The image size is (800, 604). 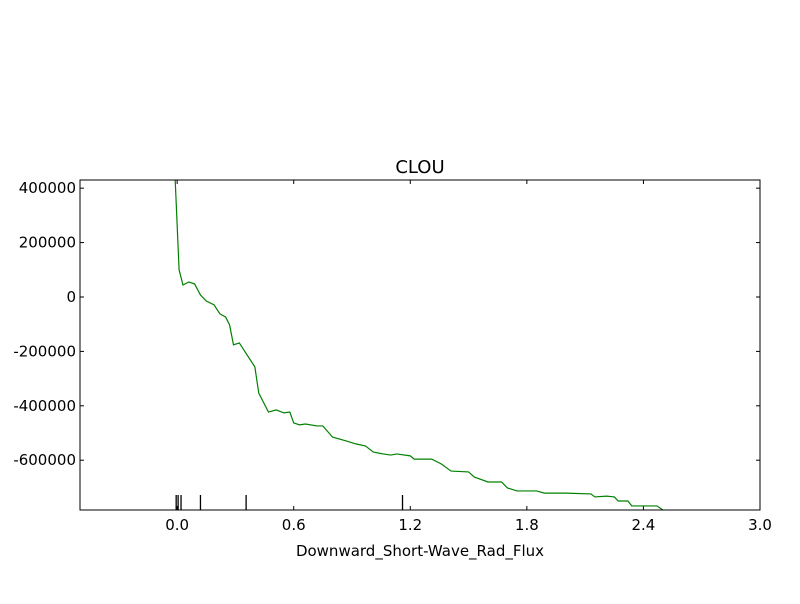 I want to click on x-tick-label: 2.4, so click(x=643, y=525).